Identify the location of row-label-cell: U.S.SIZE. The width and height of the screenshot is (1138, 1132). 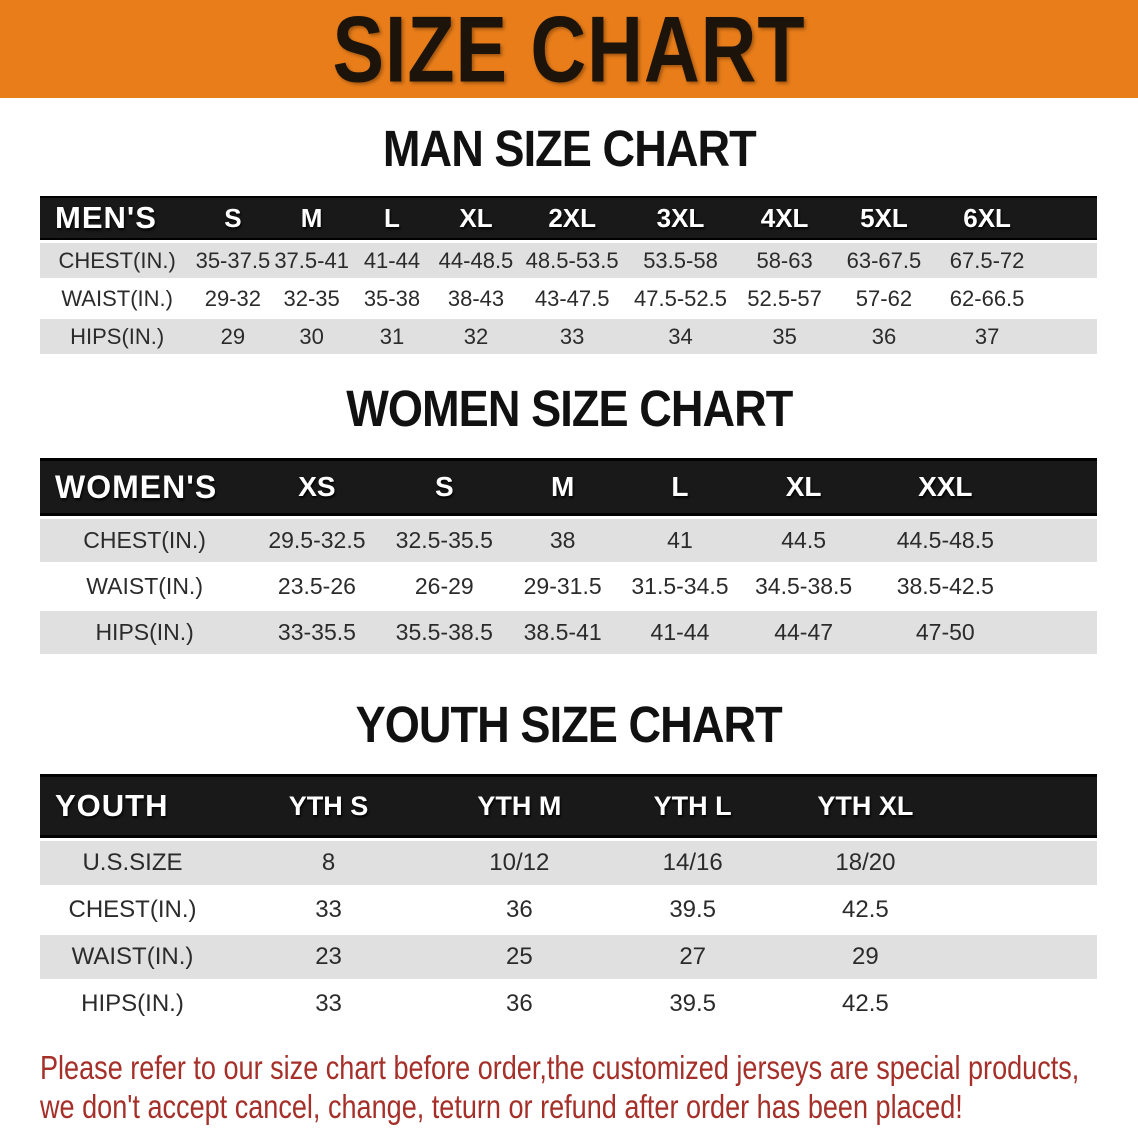
(132, 862).